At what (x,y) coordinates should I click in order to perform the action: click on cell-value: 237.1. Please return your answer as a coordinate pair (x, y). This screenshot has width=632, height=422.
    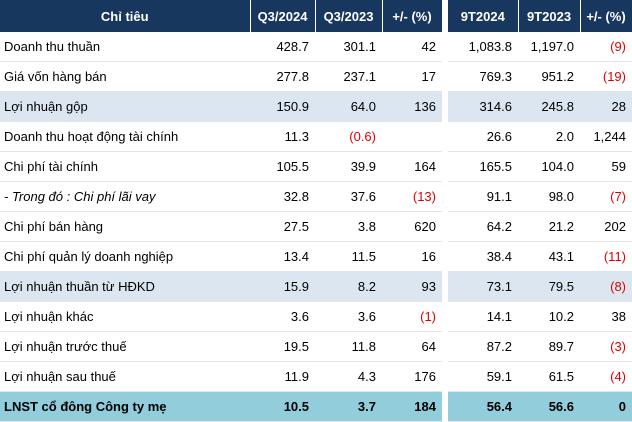
    Looking at the image, I should click on (348, 76).